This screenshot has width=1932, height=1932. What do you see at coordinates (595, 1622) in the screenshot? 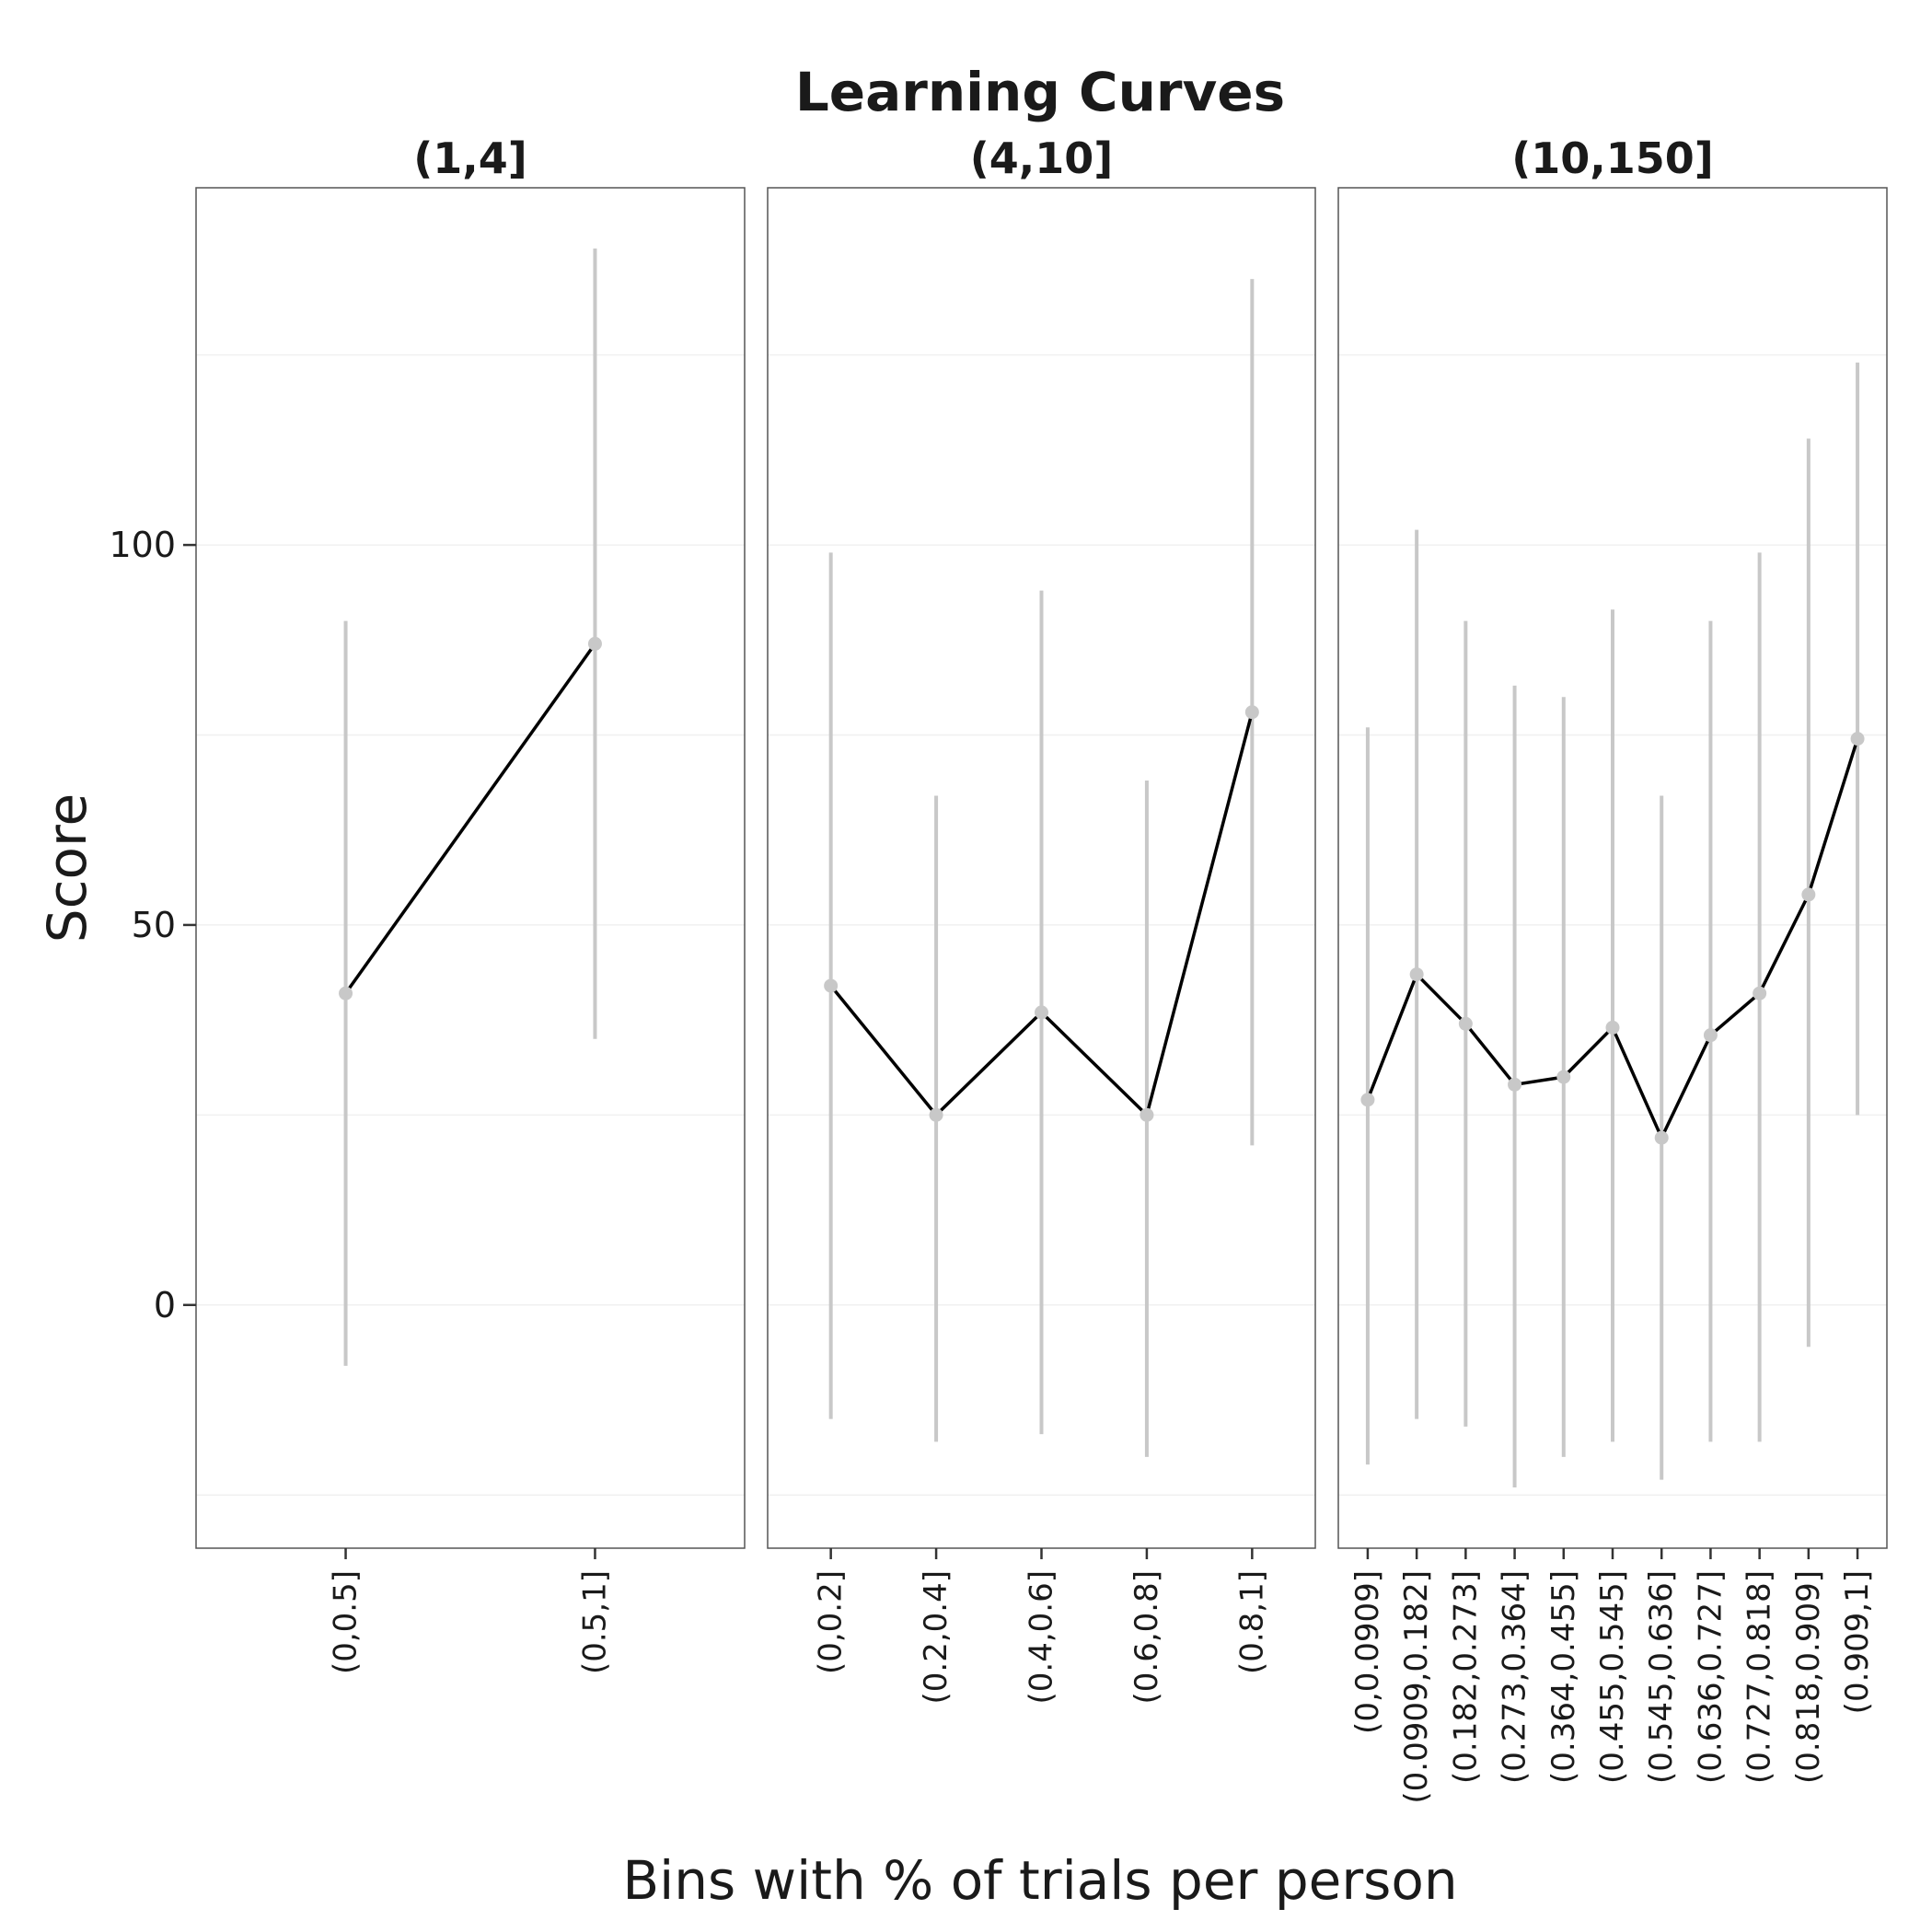
I see `x-tick-label: (0.5,1]` at bounding box center [595, 1622].